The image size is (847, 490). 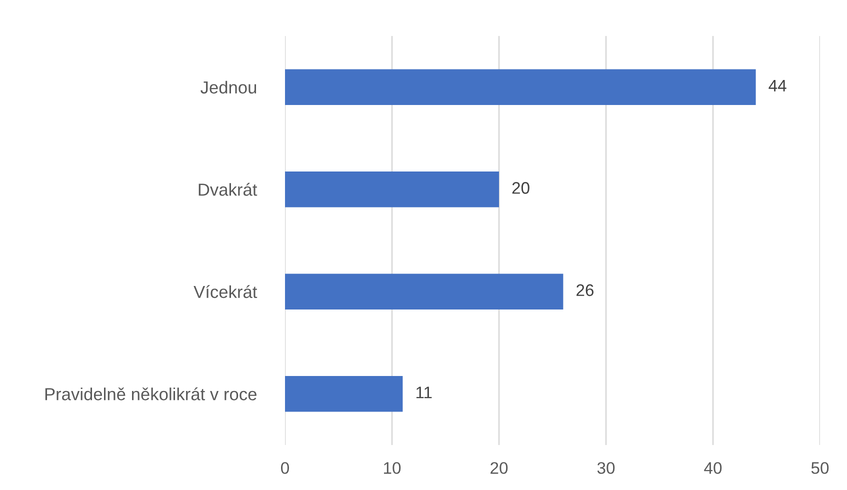 What do you see at coordinates (606, 468) in the screenshot?
I see `x-tick-label: 30` at bounding box center [606, 468].